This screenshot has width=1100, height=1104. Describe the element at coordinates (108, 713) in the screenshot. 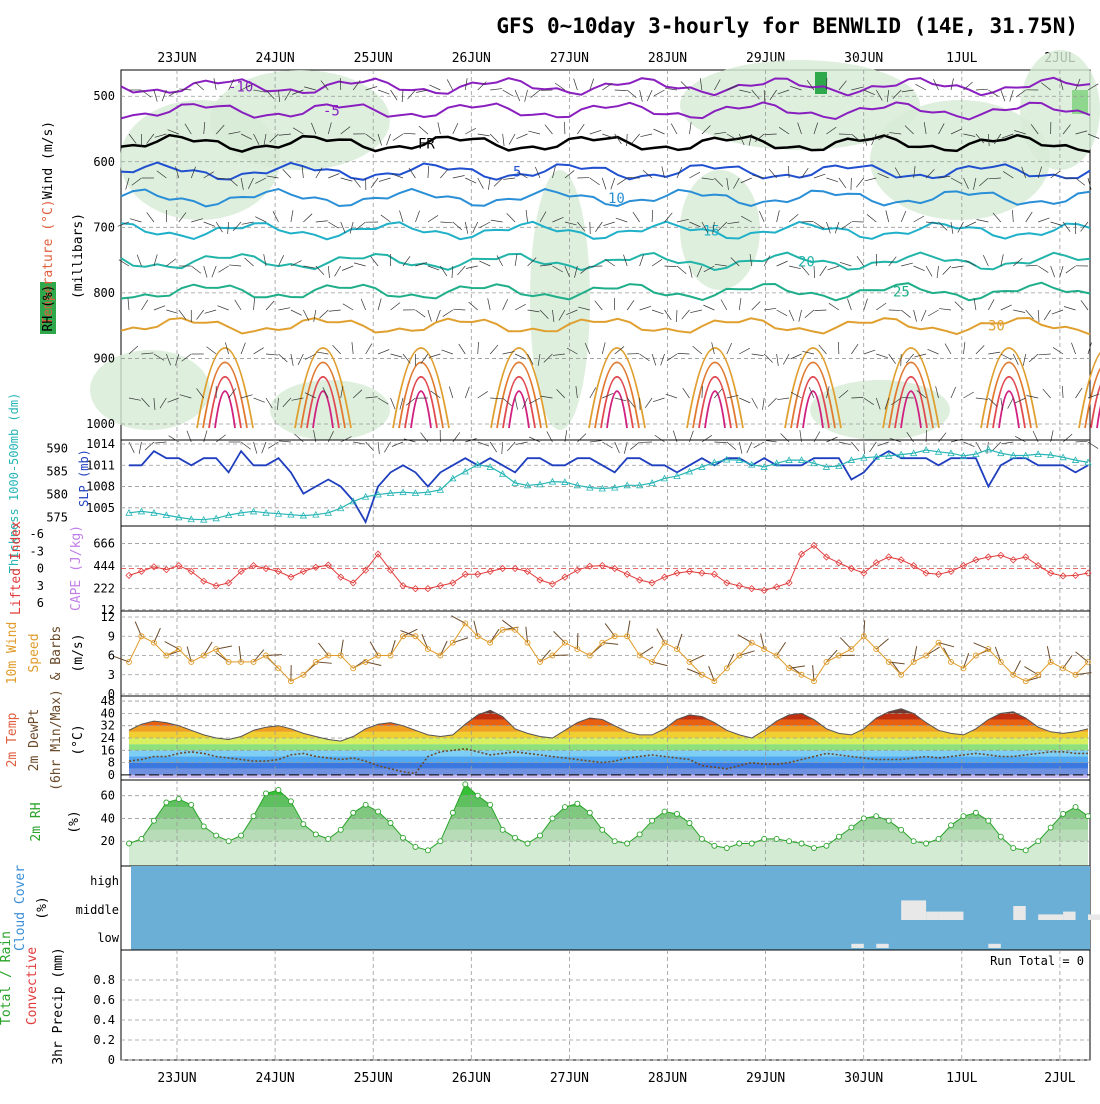

I see `temp-tick: 40` at that location.